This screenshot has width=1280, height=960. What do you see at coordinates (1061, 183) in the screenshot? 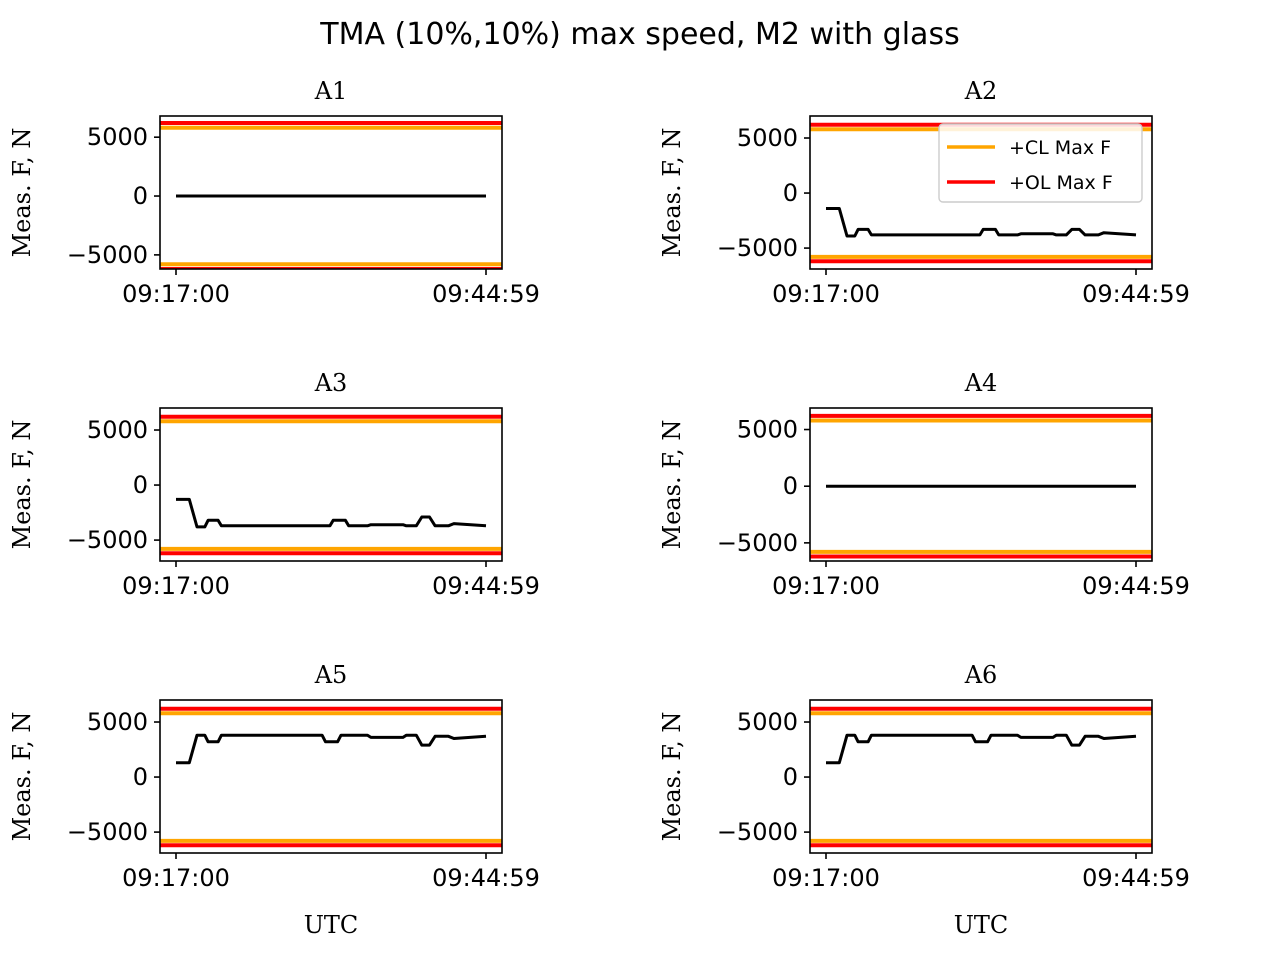
I see `legend-entry-label: +OL Max F` at bounding box center [1061, 183].